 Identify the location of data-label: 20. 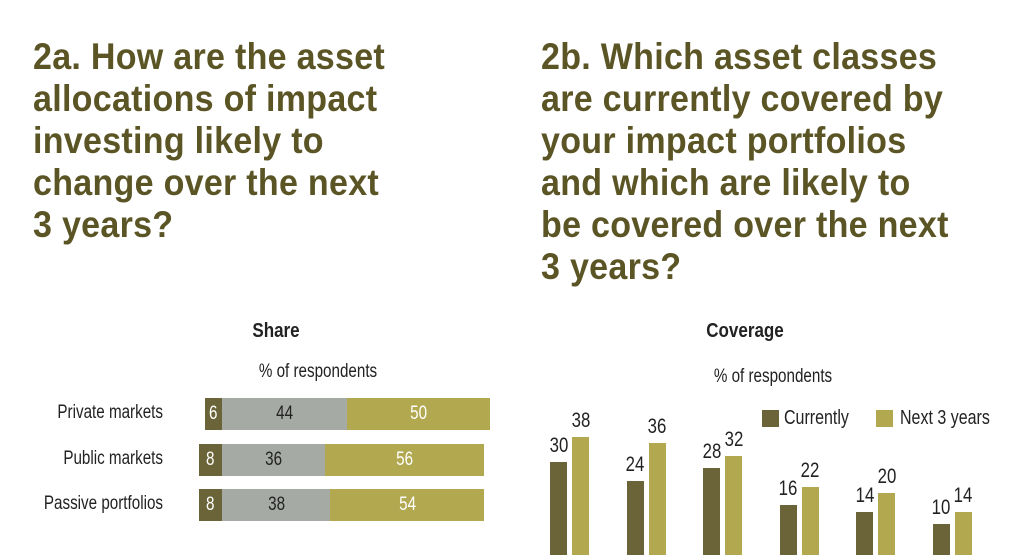
(886, 476).